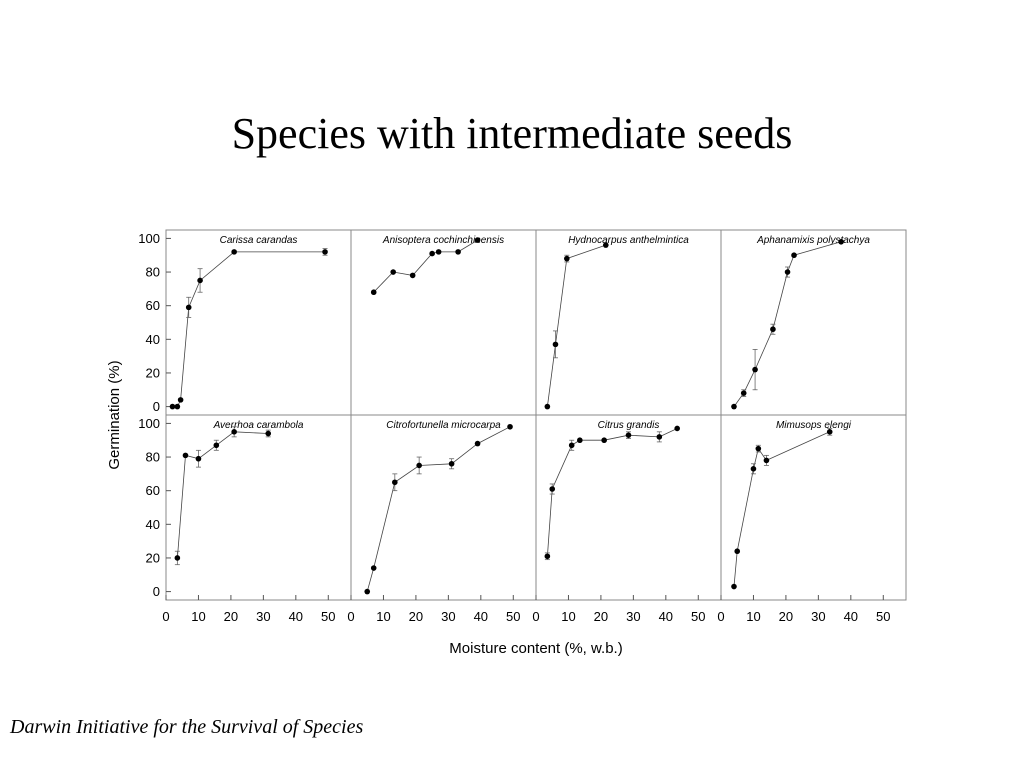 This screenshot has height=768, width=1024. I want to click on panel-title: Citrus grandis, so click(629, 425).